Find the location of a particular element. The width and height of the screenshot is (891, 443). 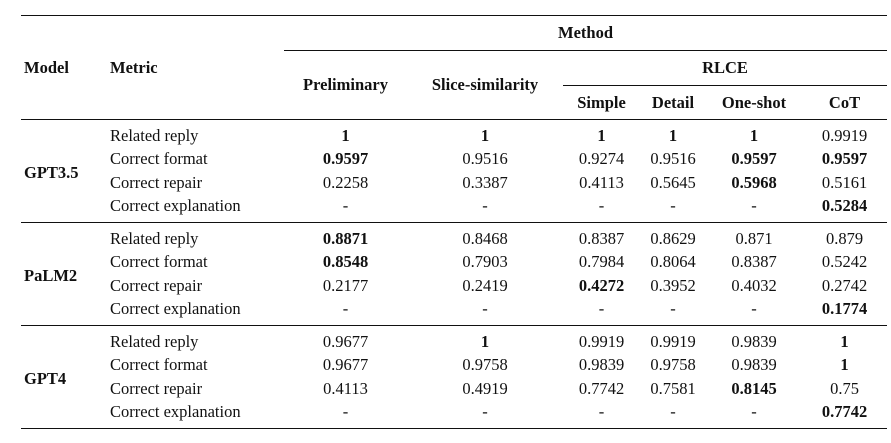

header-preliminary: Preliminary is located at coordinates (345, 84).